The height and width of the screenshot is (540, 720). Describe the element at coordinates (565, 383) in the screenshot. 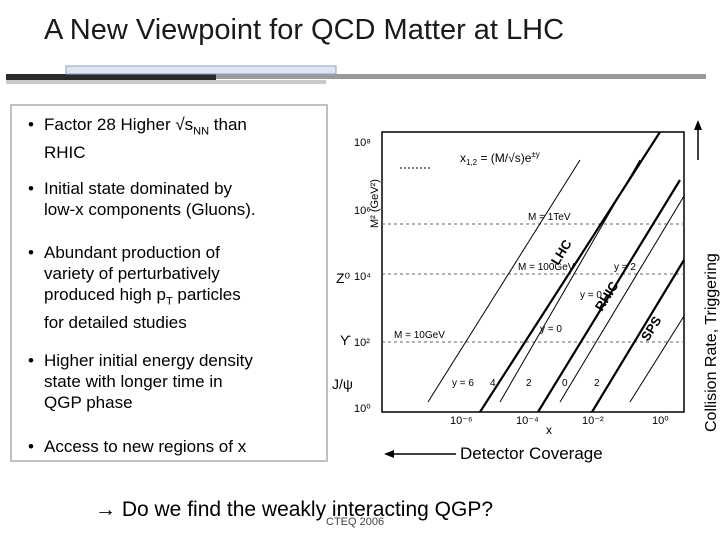

I see `rapidity-label: 0` at that location.